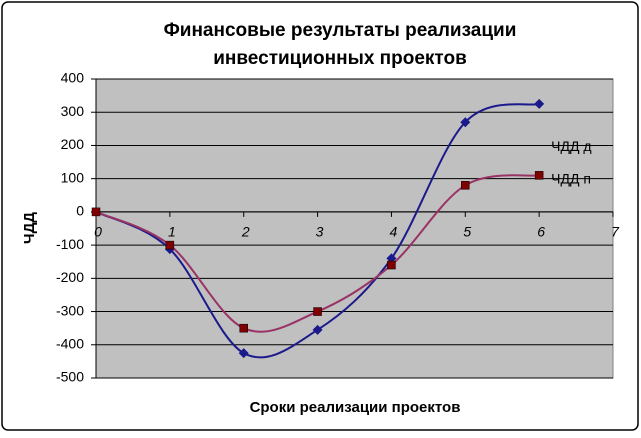 The width and height of the screenshot is (641, 438). I want to click on chart-title: Финансовые результаты реализации, so click(340, 30).